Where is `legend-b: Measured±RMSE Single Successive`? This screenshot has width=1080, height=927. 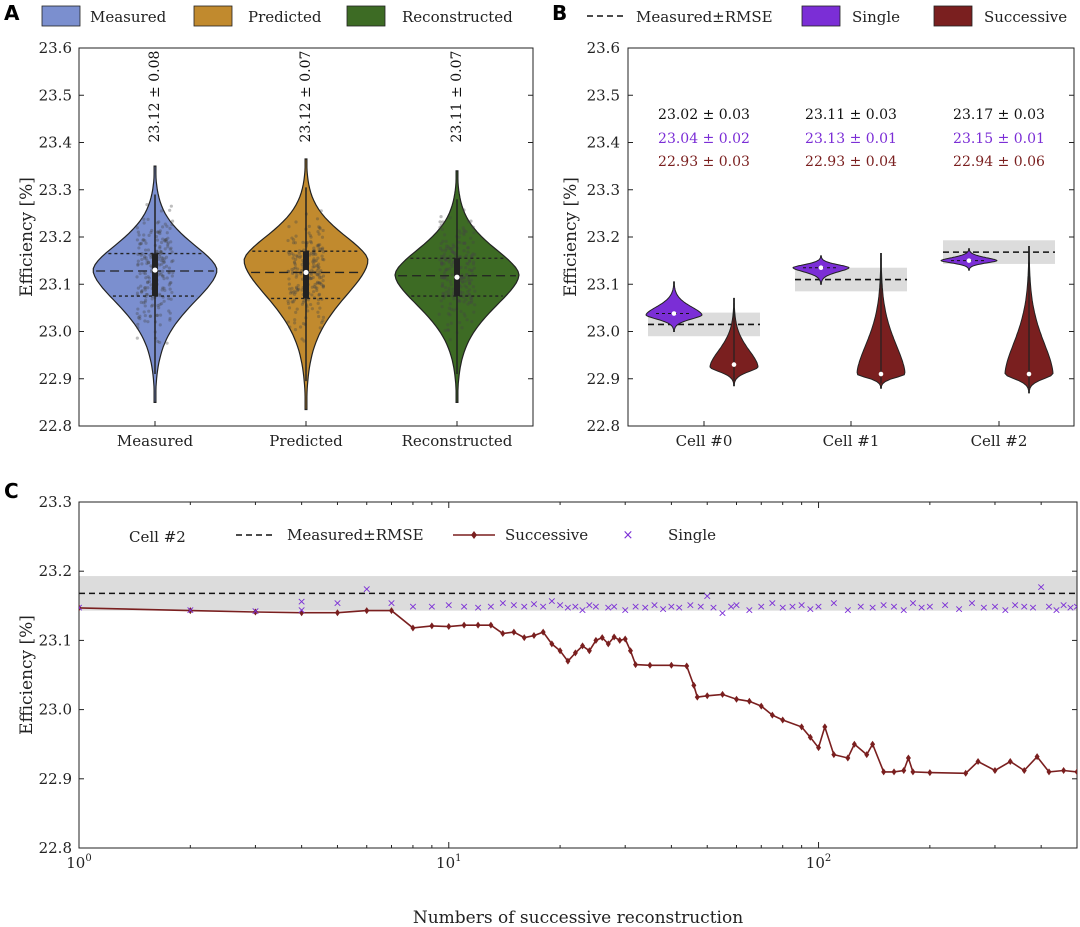 legend-b: Measured±RMSE Single Successive is located at coordinates (827, 16).